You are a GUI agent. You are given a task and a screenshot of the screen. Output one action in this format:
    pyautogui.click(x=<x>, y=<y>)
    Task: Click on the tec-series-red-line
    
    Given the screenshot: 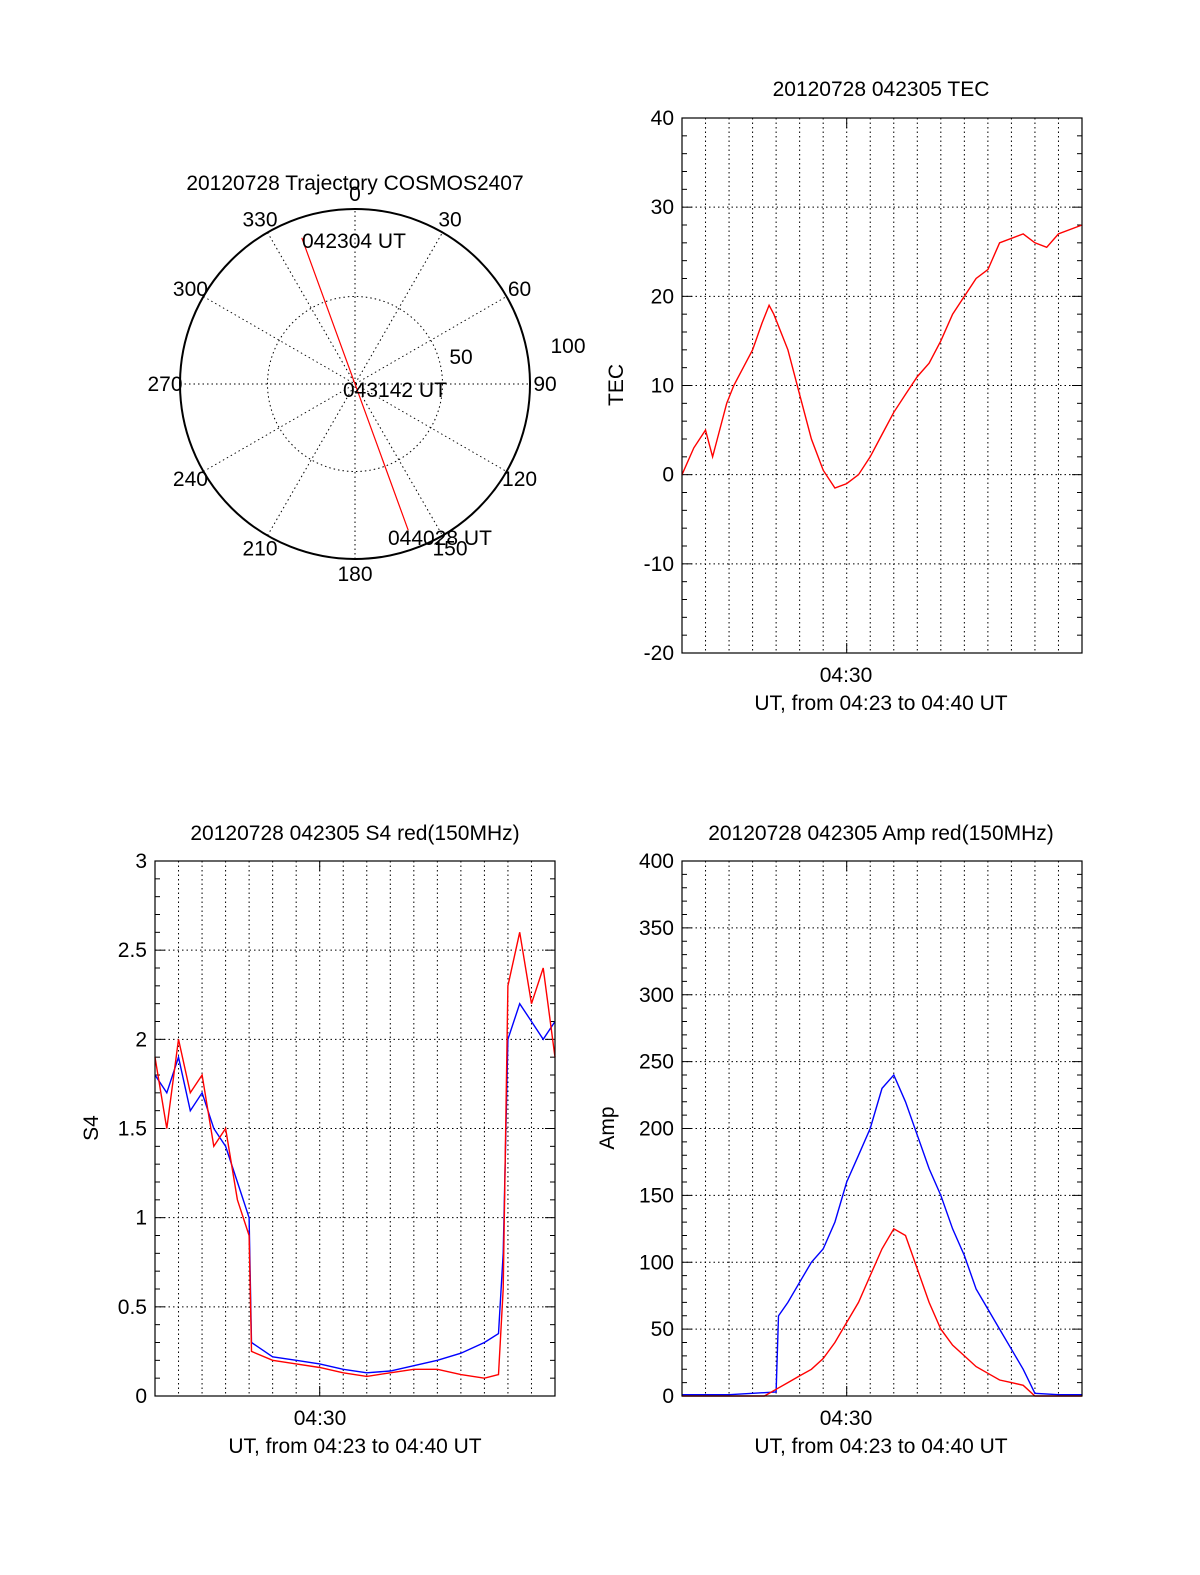 What is the action you would take?
    pyautogui.click(x=882, y=356)
    